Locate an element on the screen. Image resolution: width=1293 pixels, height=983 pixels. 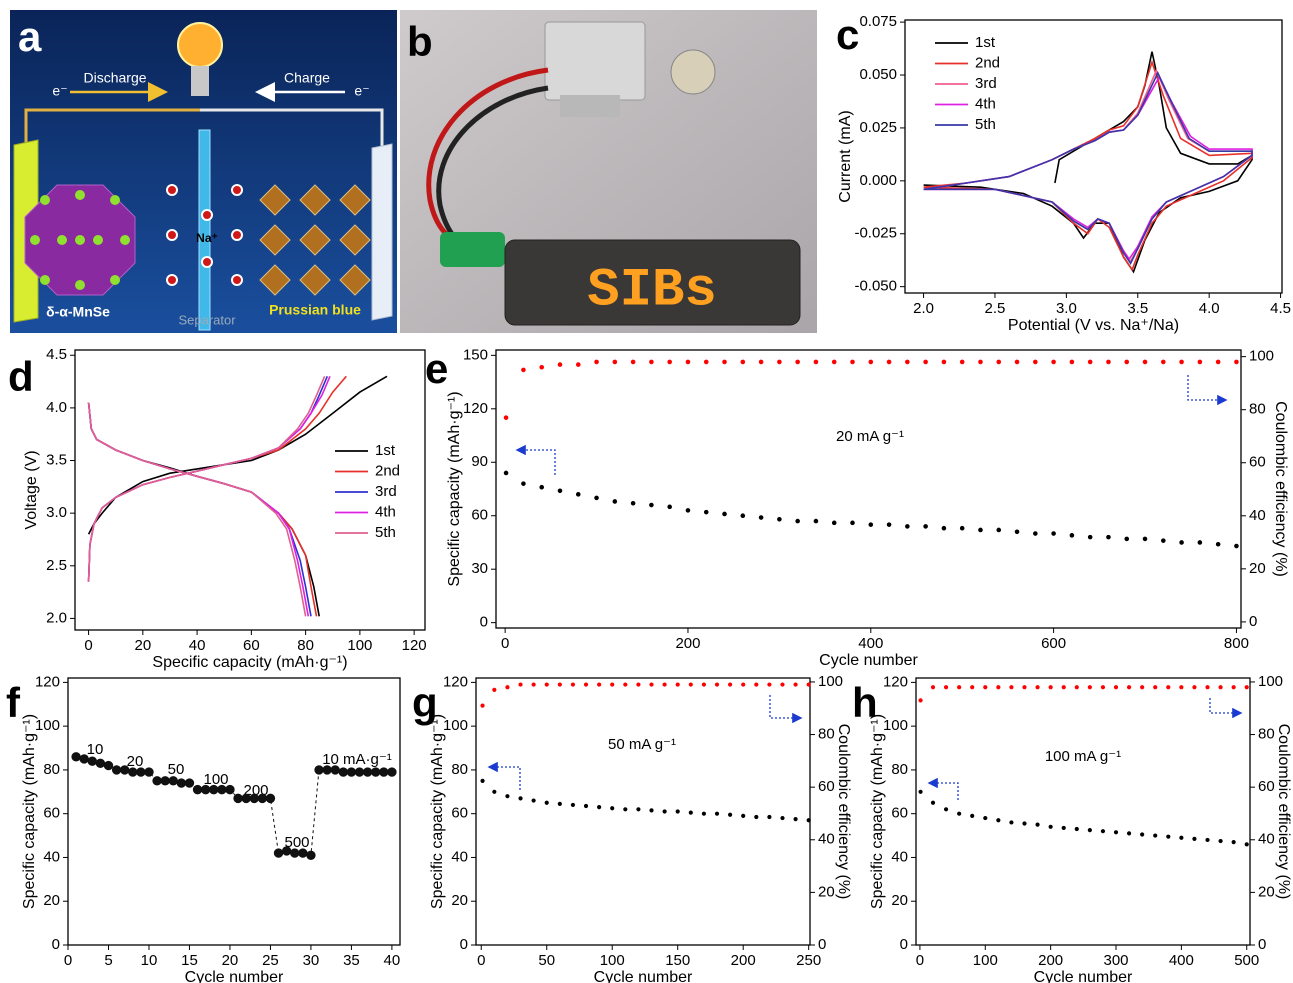
anode-label: δ-α-MnSe is located at coordinates (78, 312).